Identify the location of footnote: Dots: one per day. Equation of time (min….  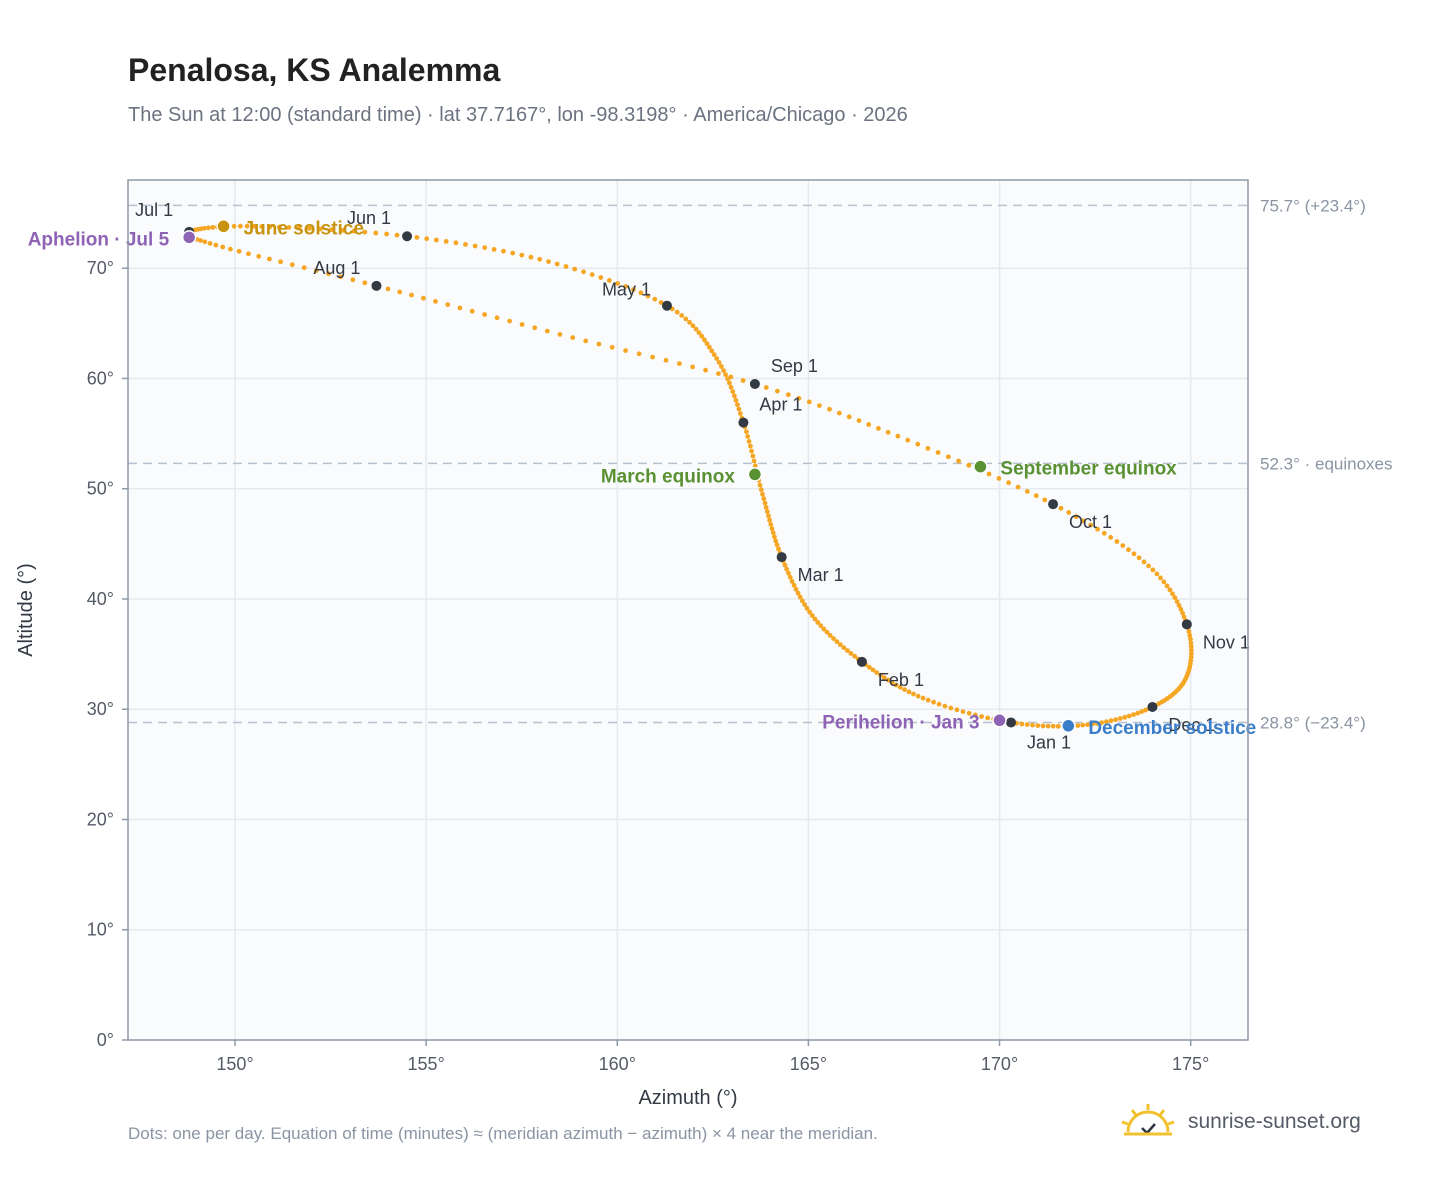
(503, 1133).